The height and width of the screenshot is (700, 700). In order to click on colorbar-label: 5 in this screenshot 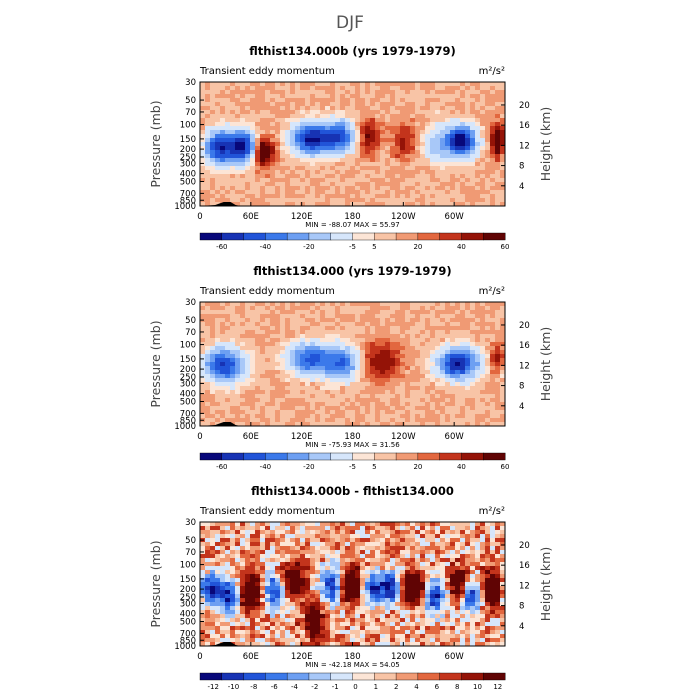, I will do `click(374, 467)`.